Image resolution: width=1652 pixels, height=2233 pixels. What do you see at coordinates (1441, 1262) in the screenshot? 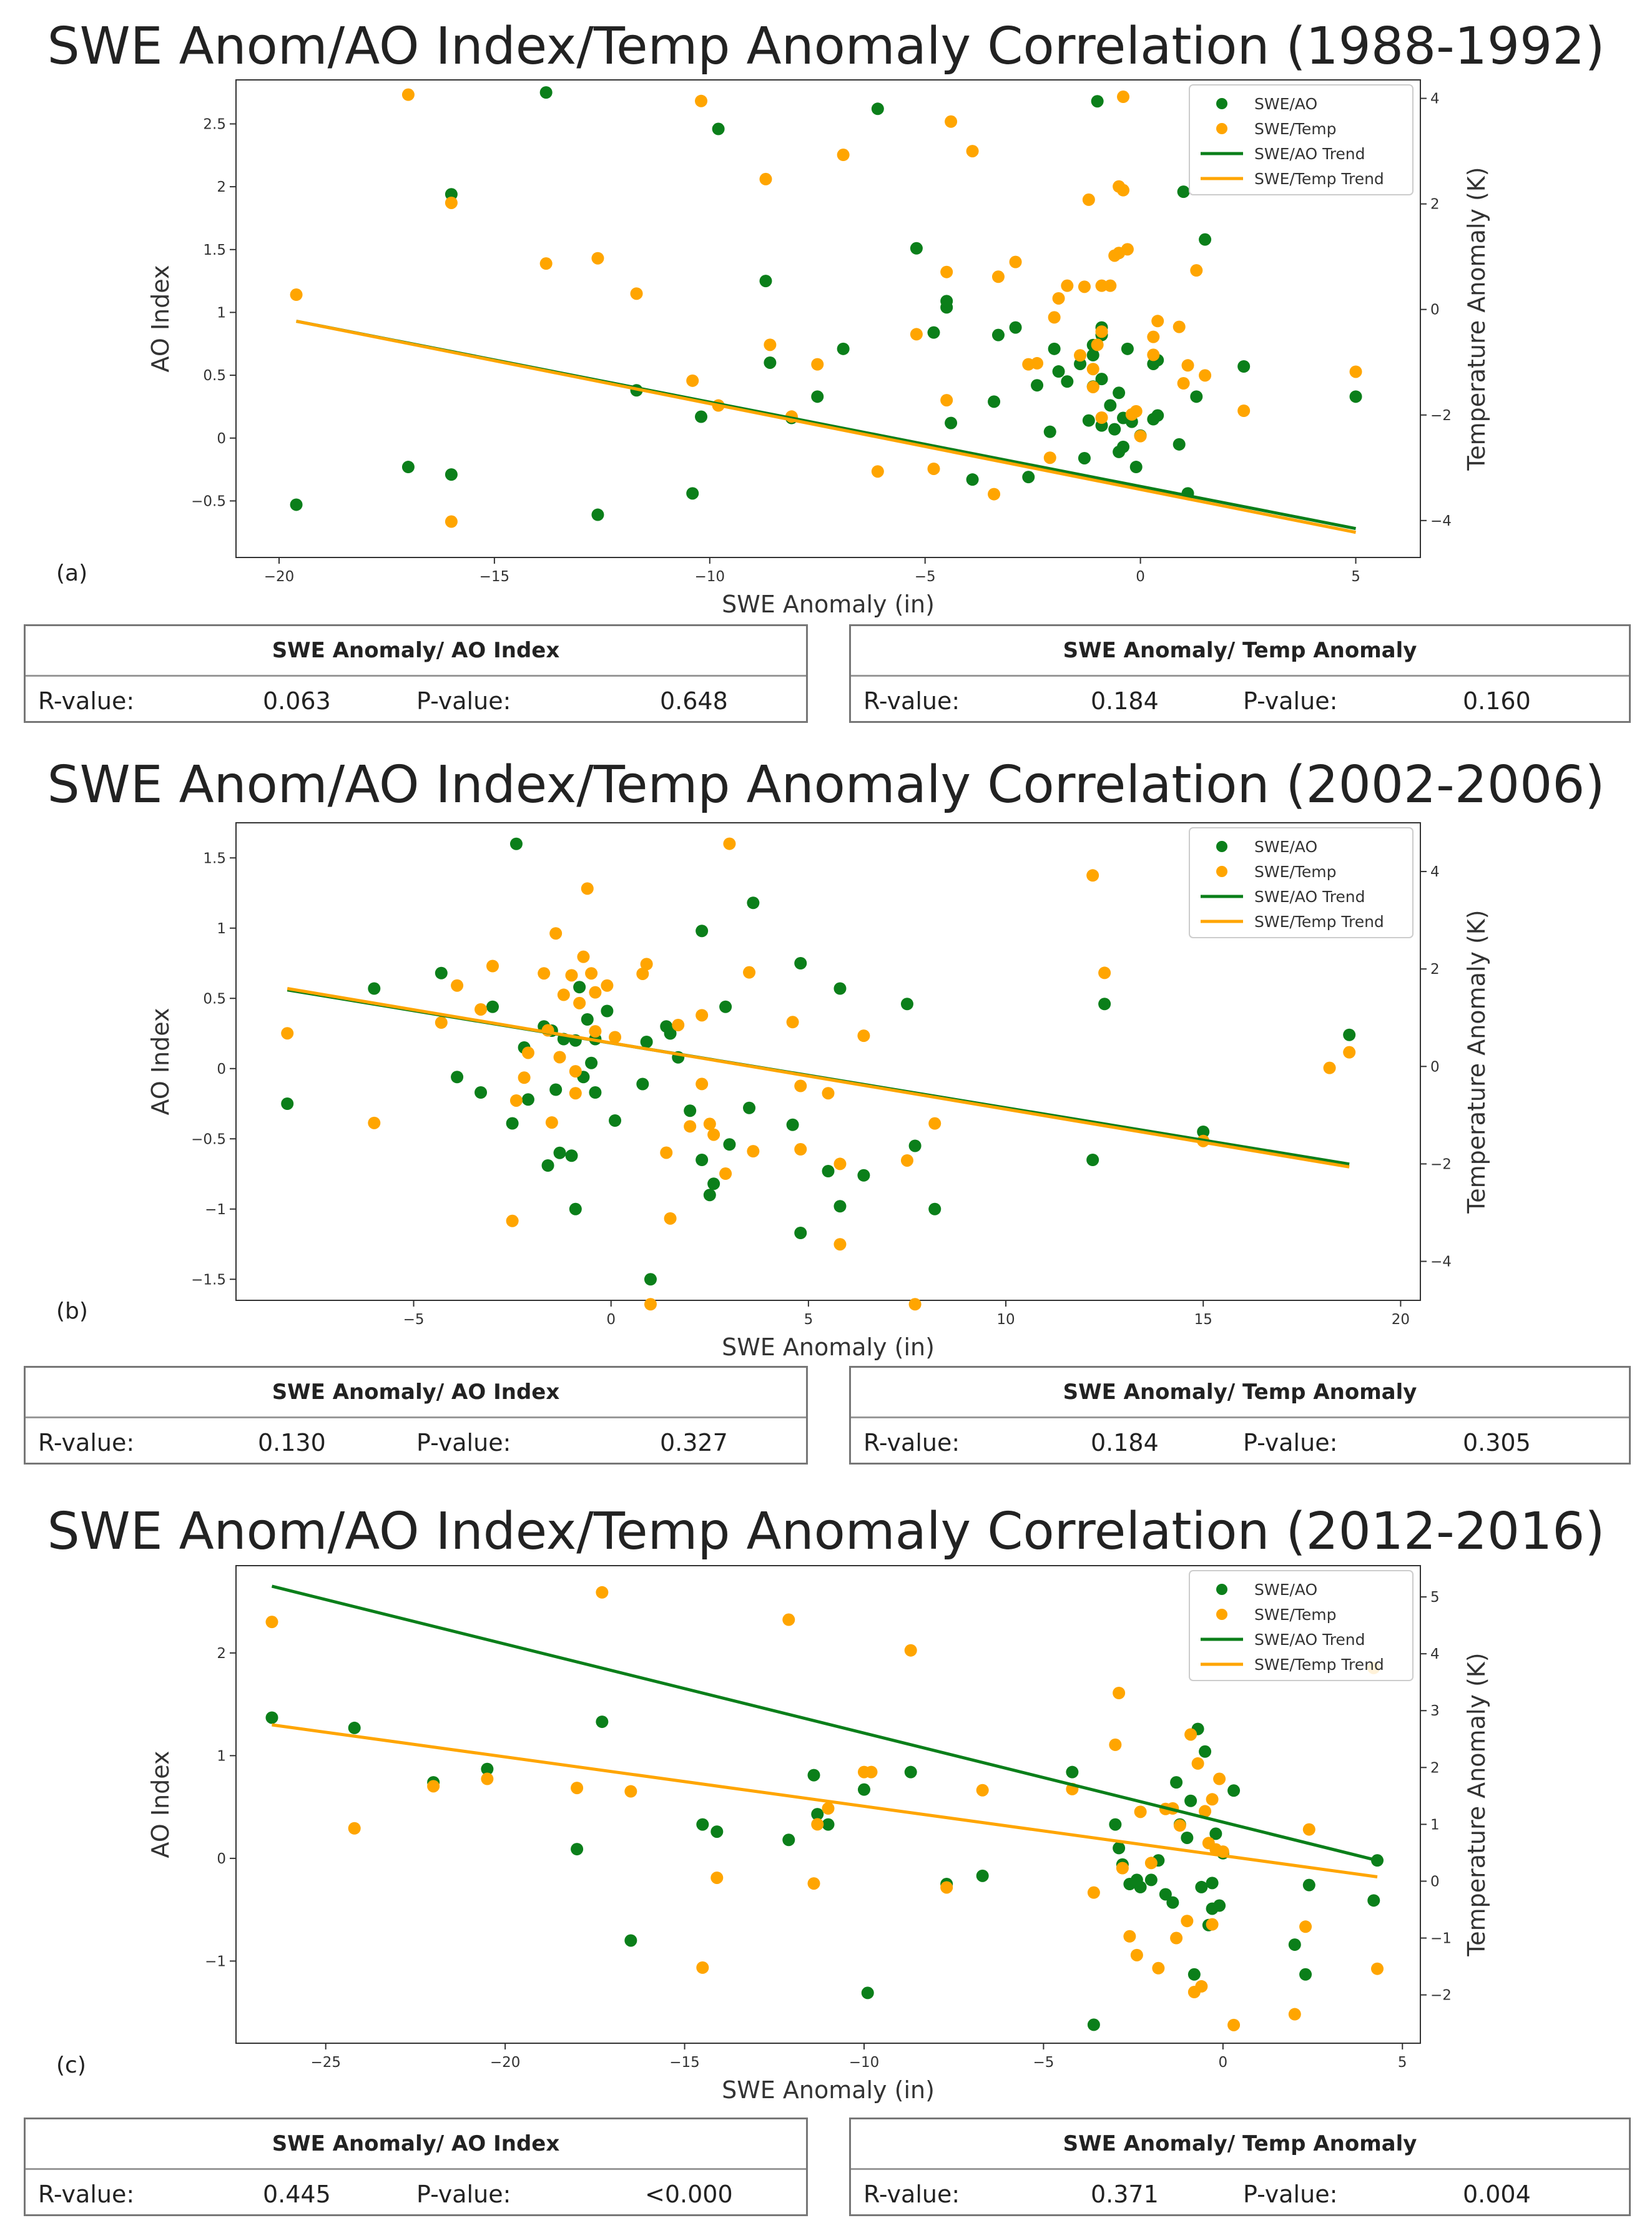
I see `y2-tick-label: −4` at bounding box center [1441, 1262].